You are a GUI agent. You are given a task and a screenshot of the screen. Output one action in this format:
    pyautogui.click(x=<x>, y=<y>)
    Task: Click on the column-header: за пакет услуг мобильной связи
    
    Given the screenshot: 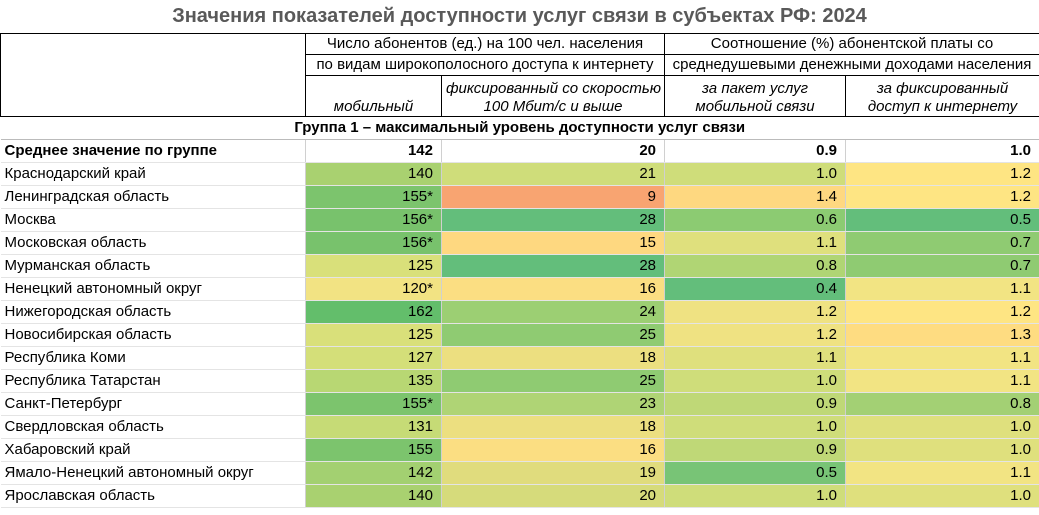 What is the action you would take?
    pyautogui.click(x=755, y=96)
    